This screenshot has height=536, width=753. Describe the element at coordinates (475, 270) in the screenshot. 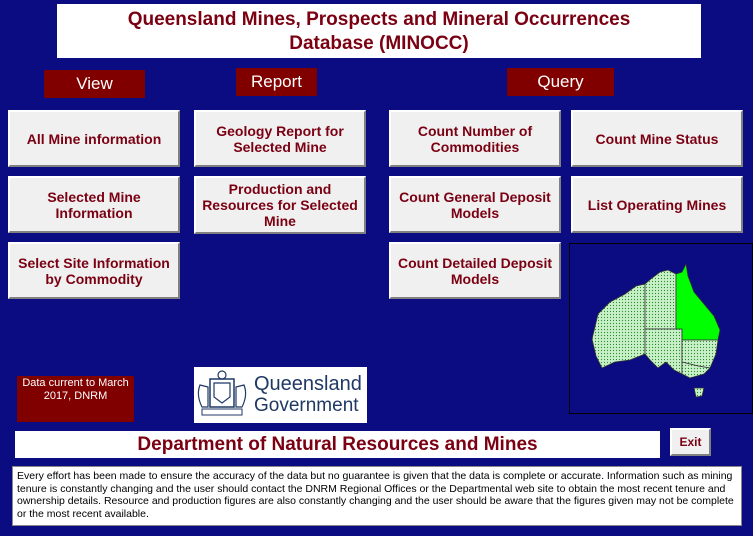

I see `count-detailed-deposit-models-button: Count Detailed Deposit Models` at that location.